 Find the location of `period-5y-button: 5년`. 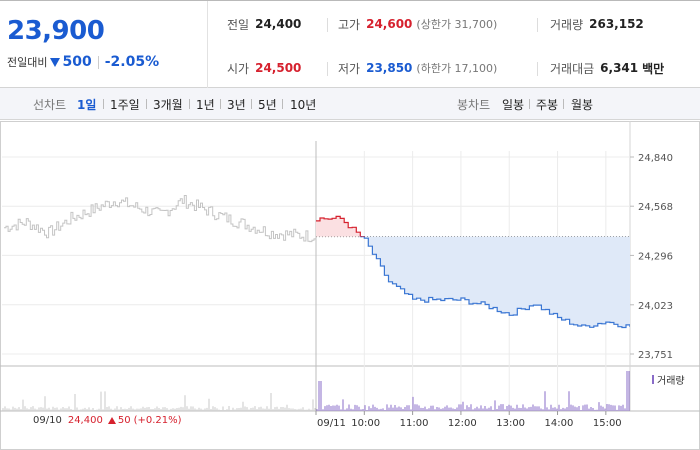

period-5y-button: 5년 is located at coordinates (267, 105).